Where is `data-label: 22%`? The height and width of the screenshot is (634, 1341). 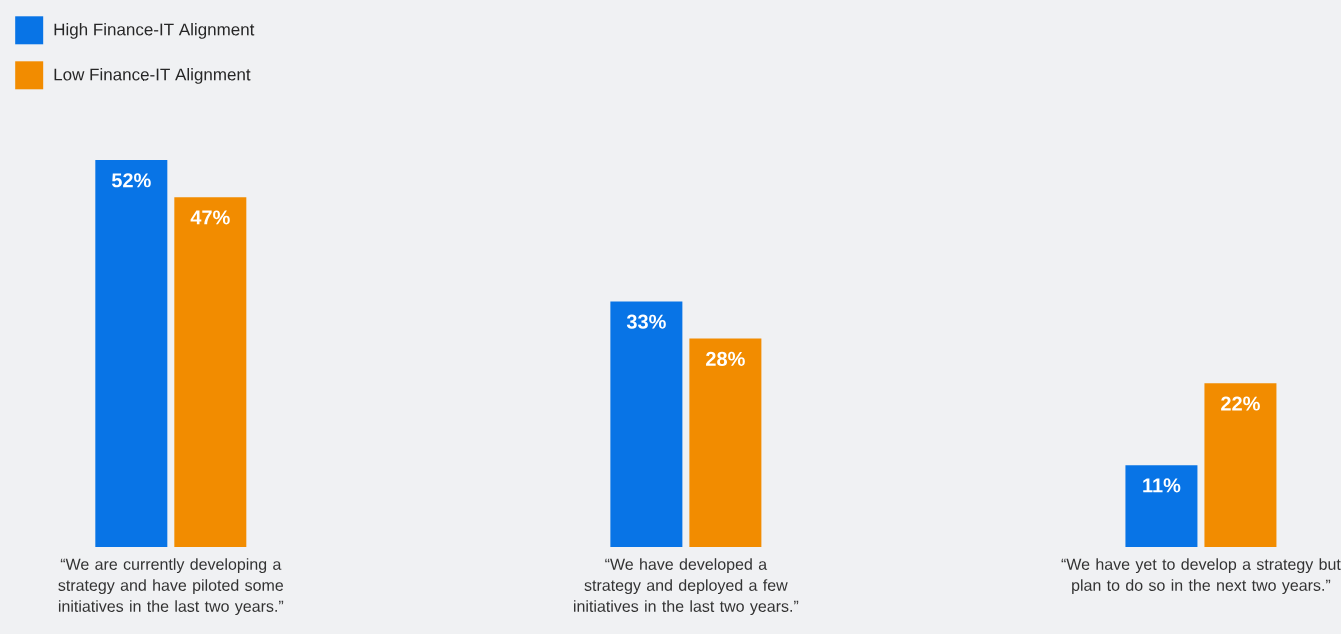
data-label: 22% is located at coordinates (1240, 403).